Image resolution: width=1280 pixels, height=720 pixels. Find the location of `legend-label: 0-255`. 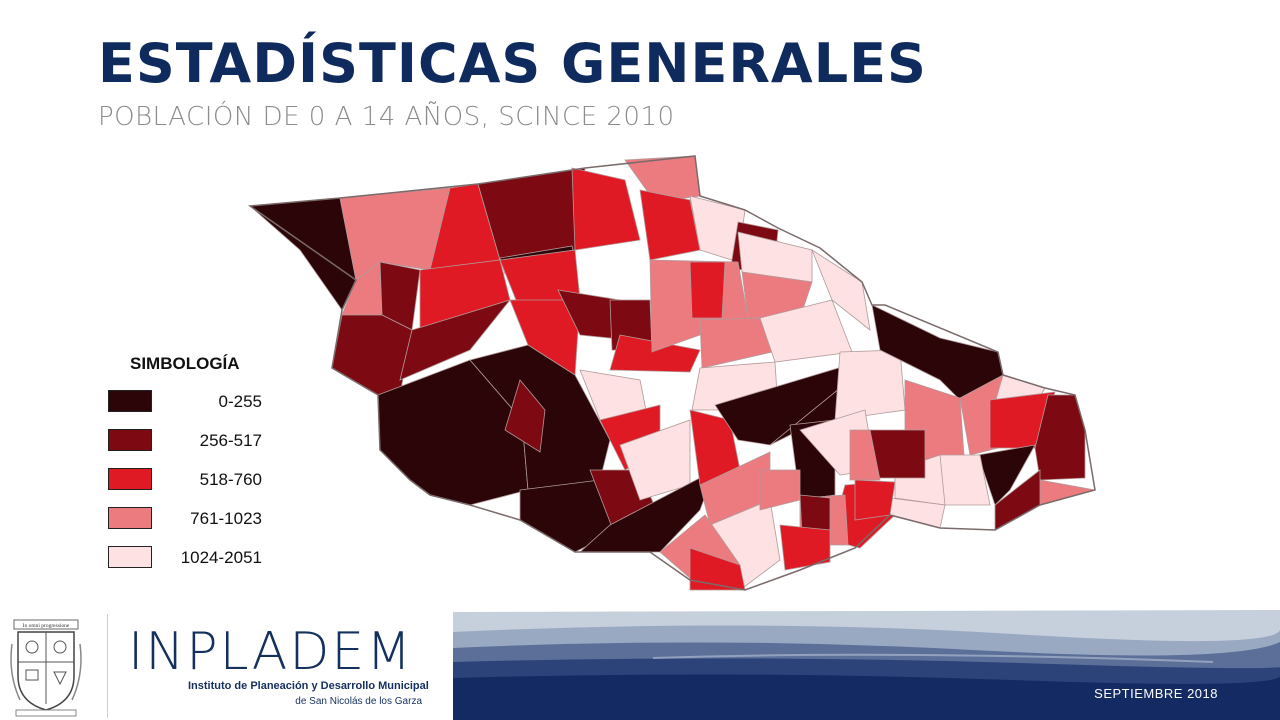

legend-label: 0-255 is located at coordinates (240, 401).